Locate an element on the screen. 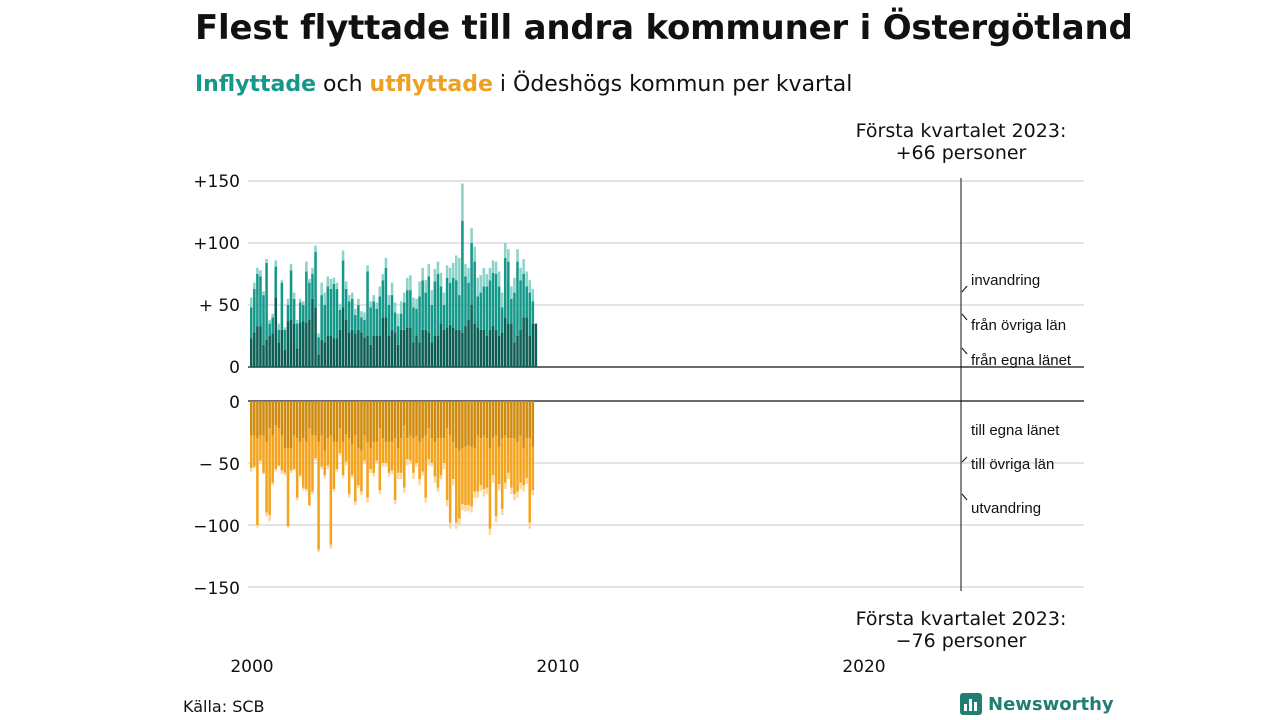 Image resolution: width=1280 pixels, height=720 pixels. bar-out-1-q78 is located at coordinates (490, 488).